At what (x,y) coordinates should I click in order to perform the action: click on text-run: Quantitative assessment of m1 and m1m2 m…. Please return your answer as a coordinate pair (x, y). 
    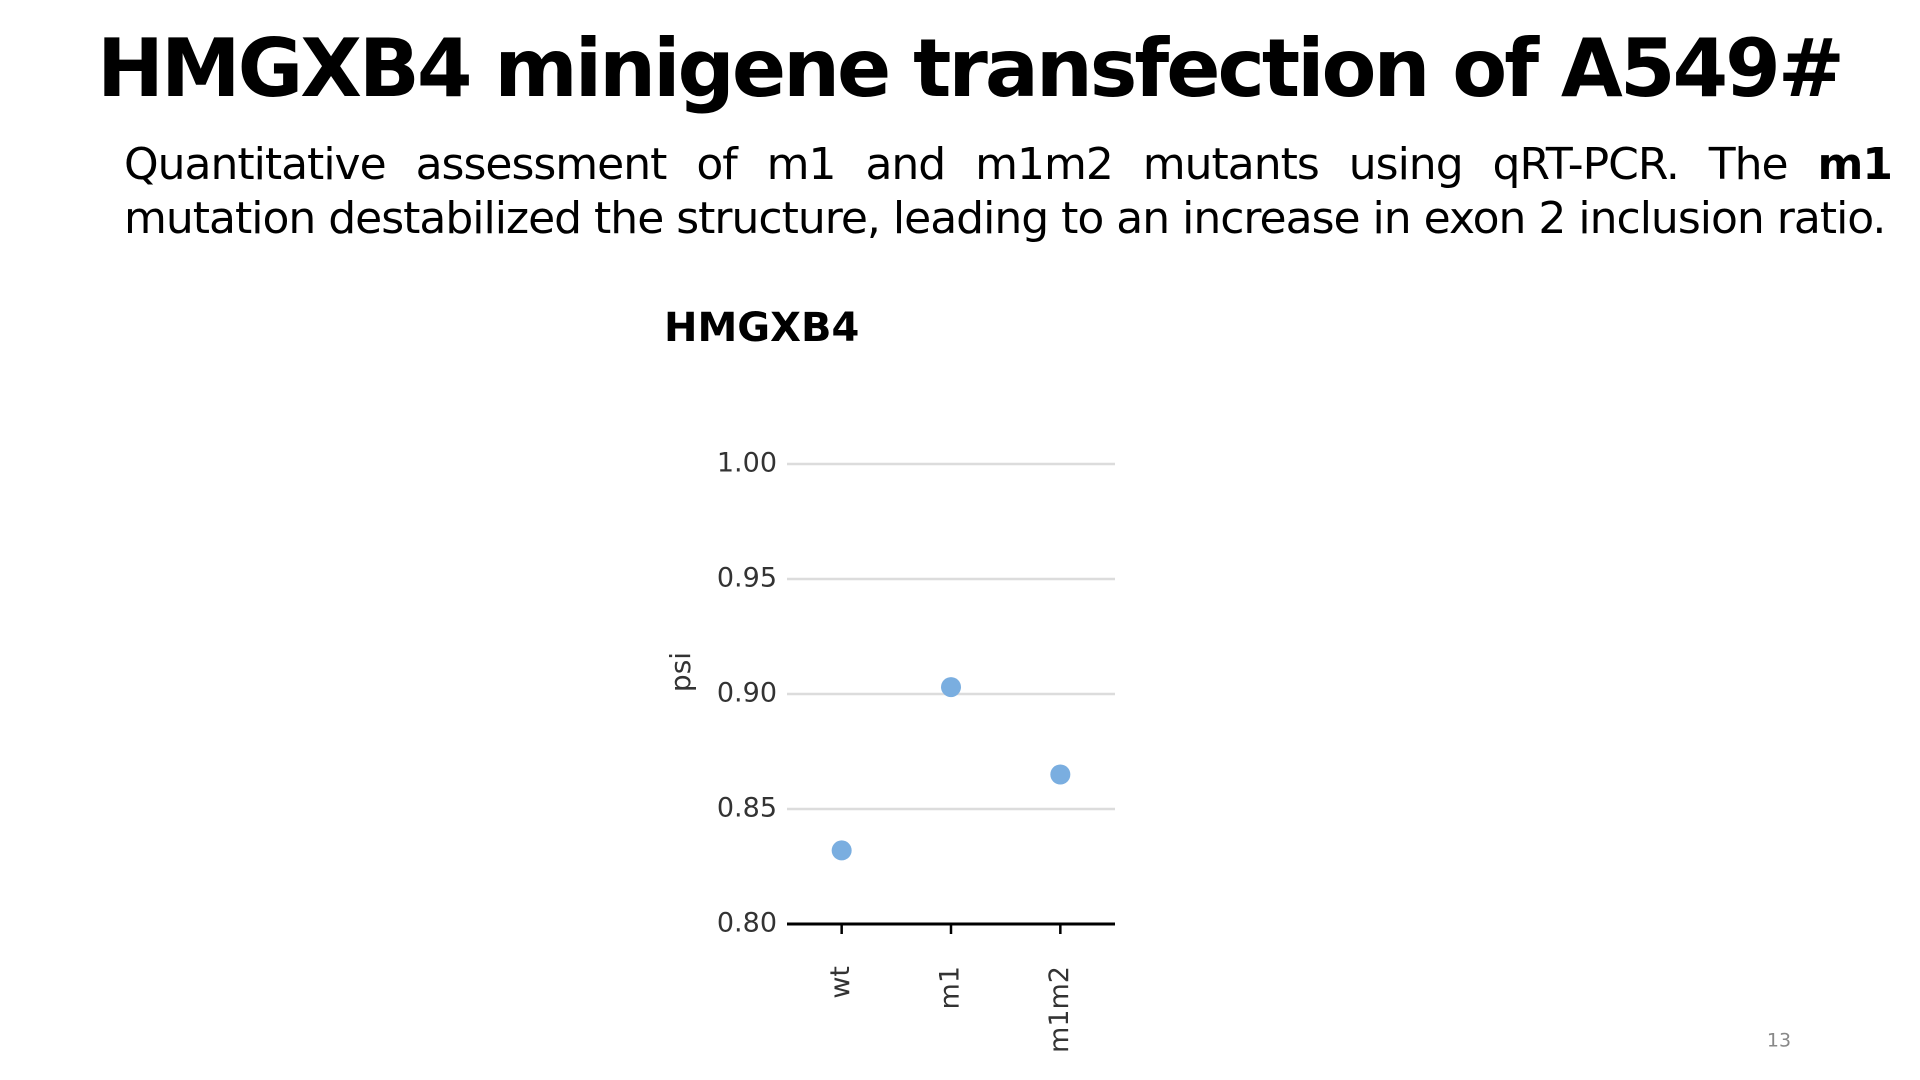
    Looking at the image, I should click on (971, 164).